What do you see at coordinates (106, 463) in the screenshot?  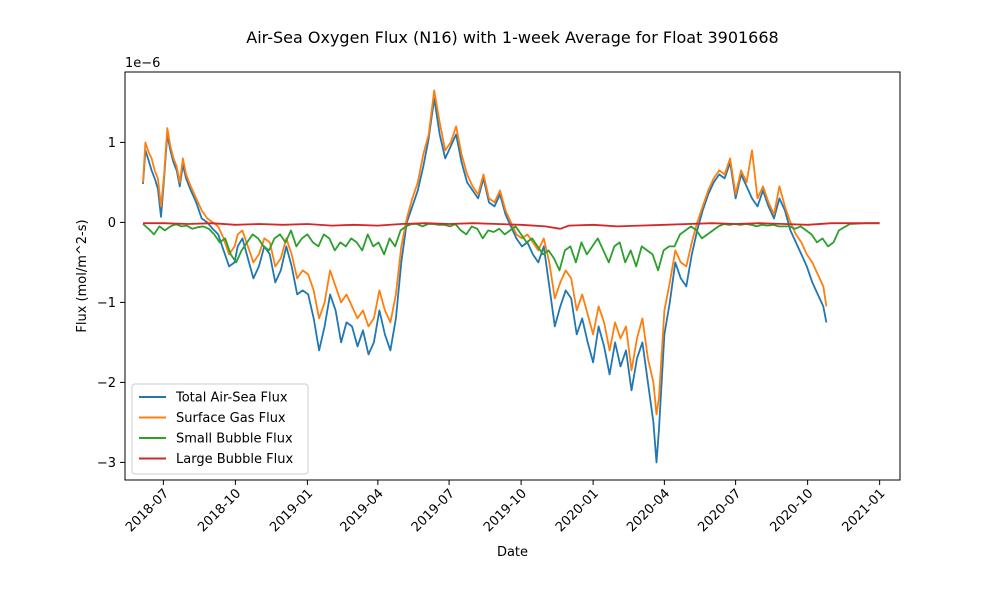 I see `y-tick-label: −3` at bounding box center [106, 463].